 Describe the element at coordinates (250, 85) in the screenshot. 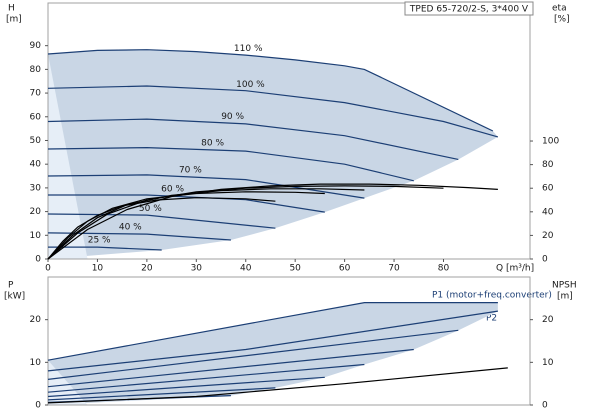

I see `curve-label: 100 %` at that location.